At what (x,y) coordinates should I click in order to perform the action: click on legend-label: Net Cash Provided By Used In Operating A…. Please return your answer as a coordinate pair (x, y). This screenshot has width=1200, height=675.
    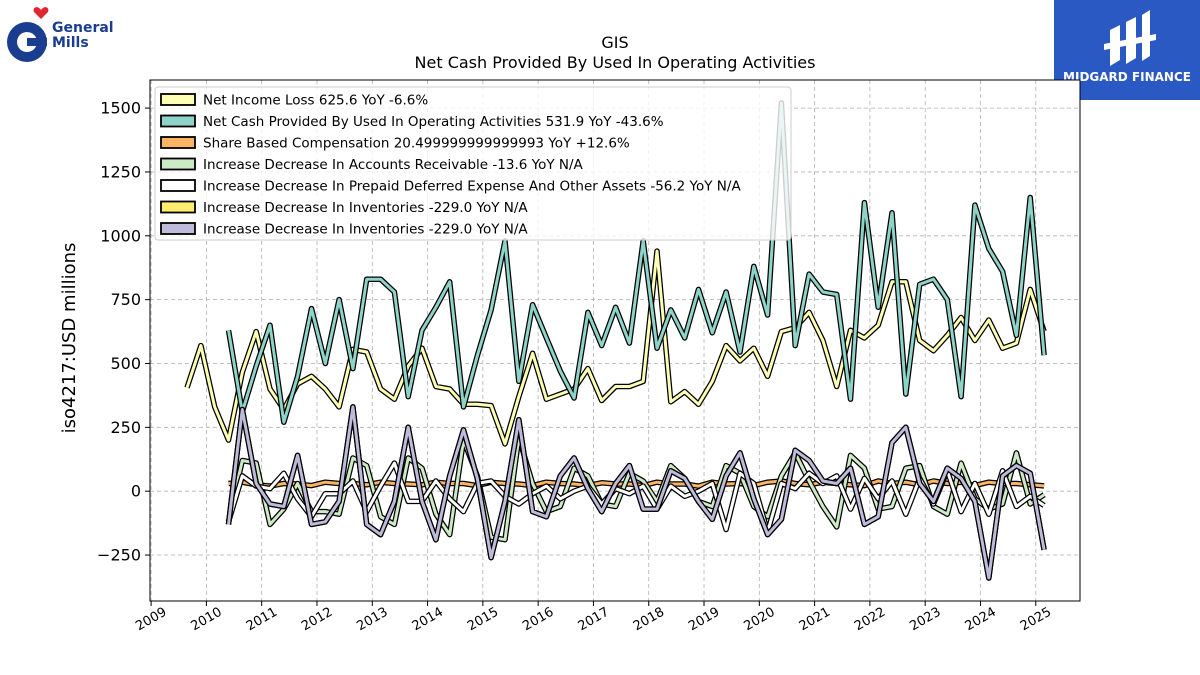
    Looking at the image, I should click on (433, 122).